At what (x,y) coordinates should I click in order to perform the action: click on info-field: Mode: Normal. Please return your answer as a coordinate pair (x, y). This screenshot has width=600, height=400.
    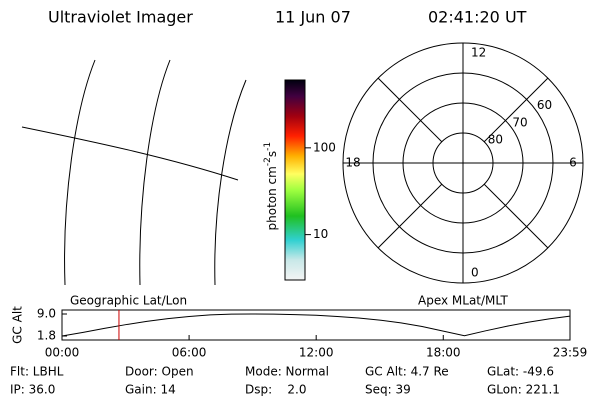
    Looking at the image, I should click on (287, 372).